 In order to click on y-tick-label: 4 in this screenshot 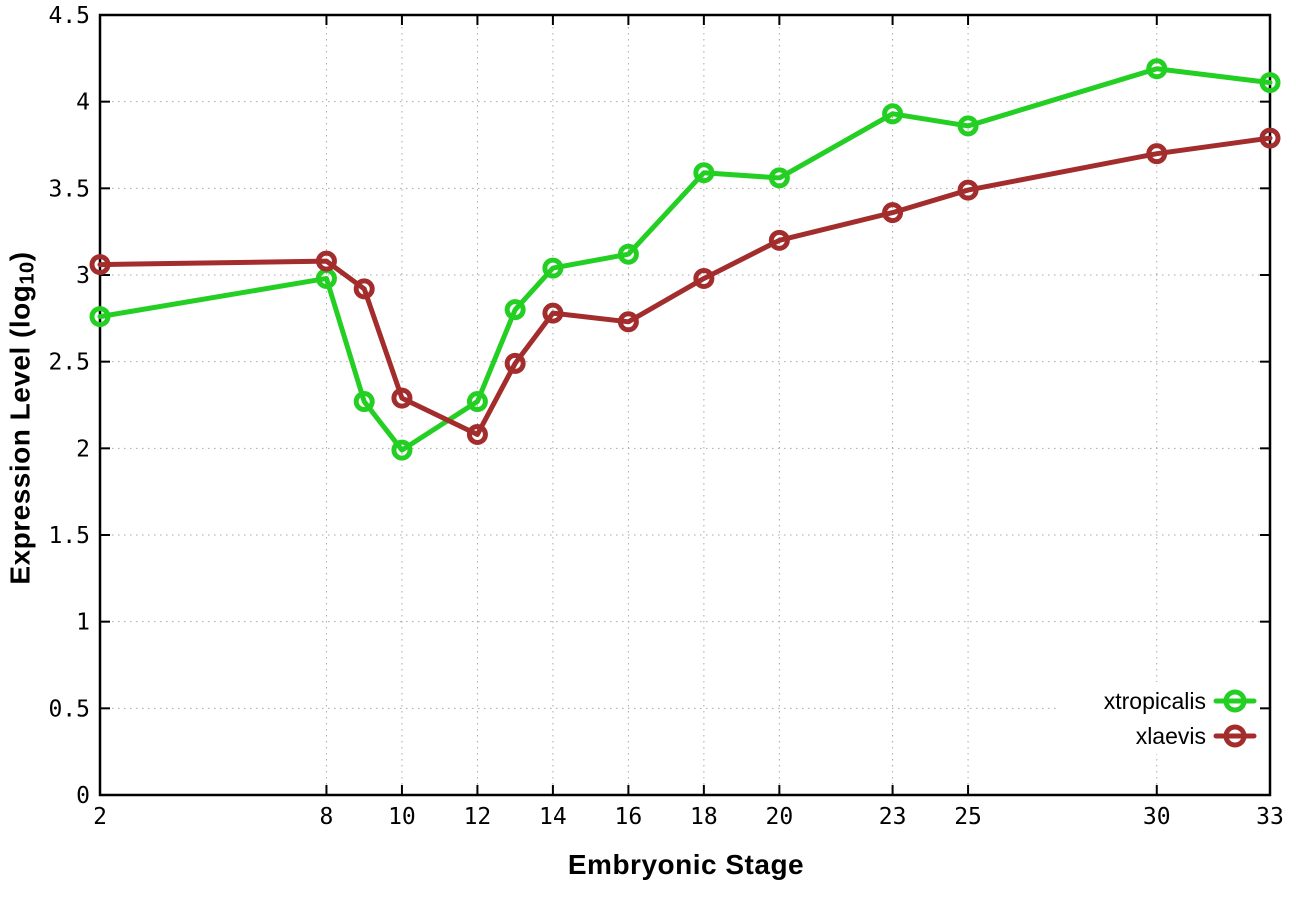, I will do `click(83, 103)`.